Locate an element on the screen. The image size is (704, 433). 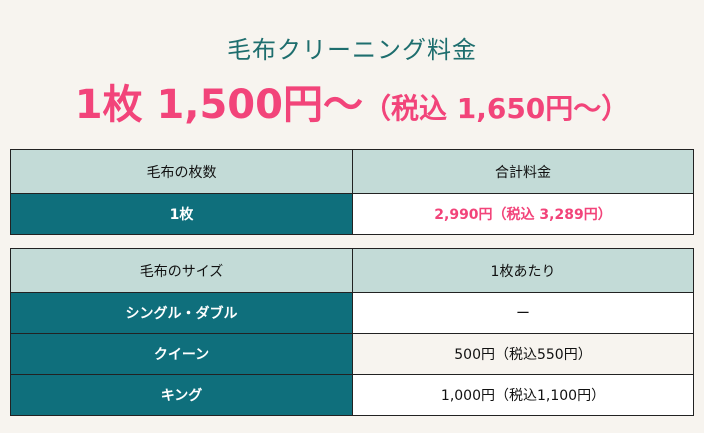
row-value: 1,000円（税込1,100円） is located at coordinates (523, 395).